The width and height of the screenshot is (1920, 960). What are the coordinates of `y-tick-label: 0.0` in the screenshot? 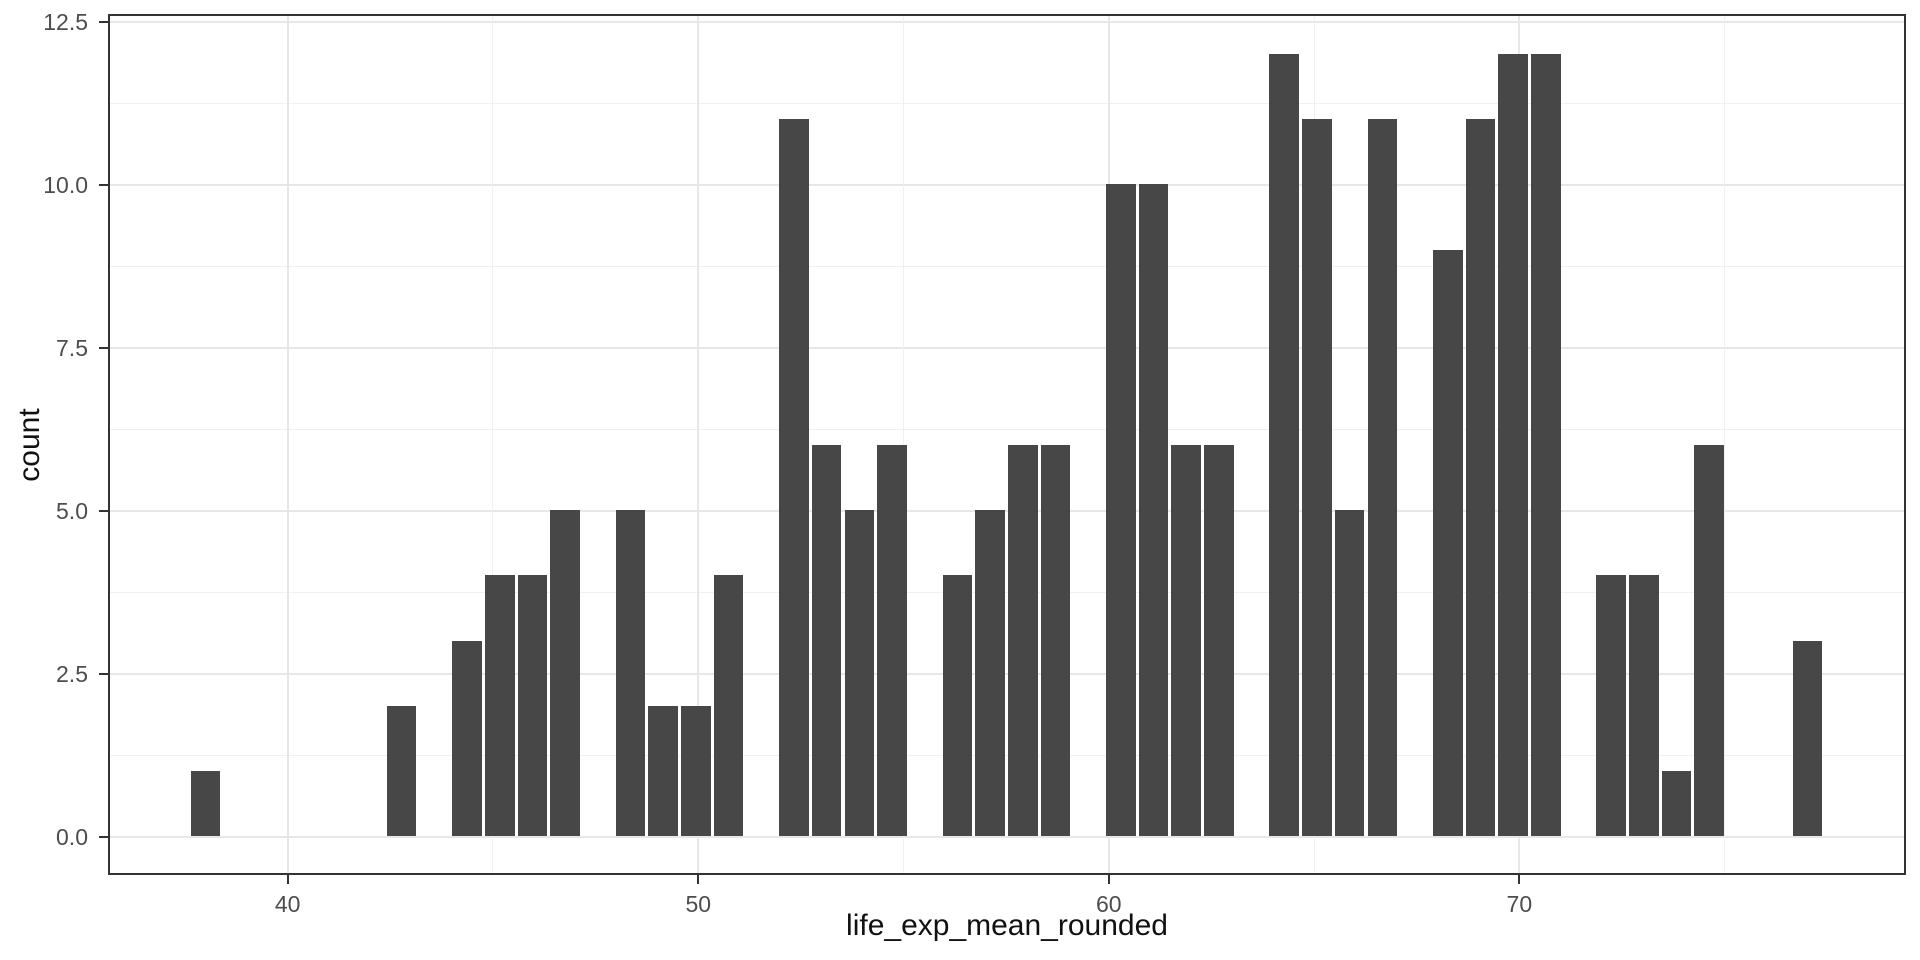 It's located at (72, 836).